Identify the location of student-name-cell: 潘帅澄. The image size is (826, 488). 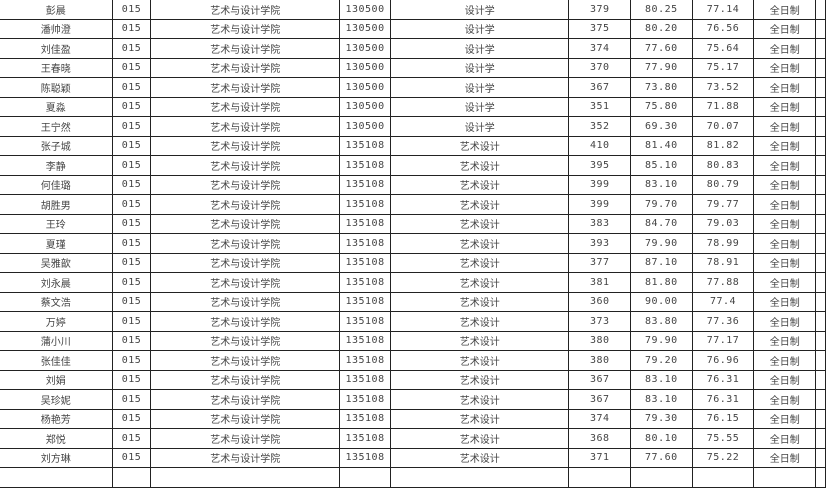
(56, 28).